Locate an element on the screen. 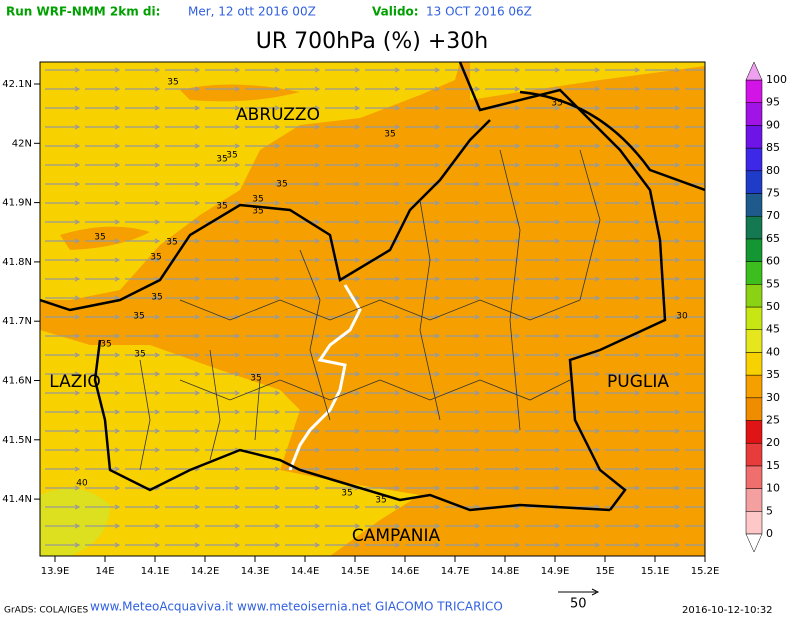 The height and width of the screenshot is (618, 800). run-date: Mer, 12 ott 2016 00Z is located at coordinates (252, 12).